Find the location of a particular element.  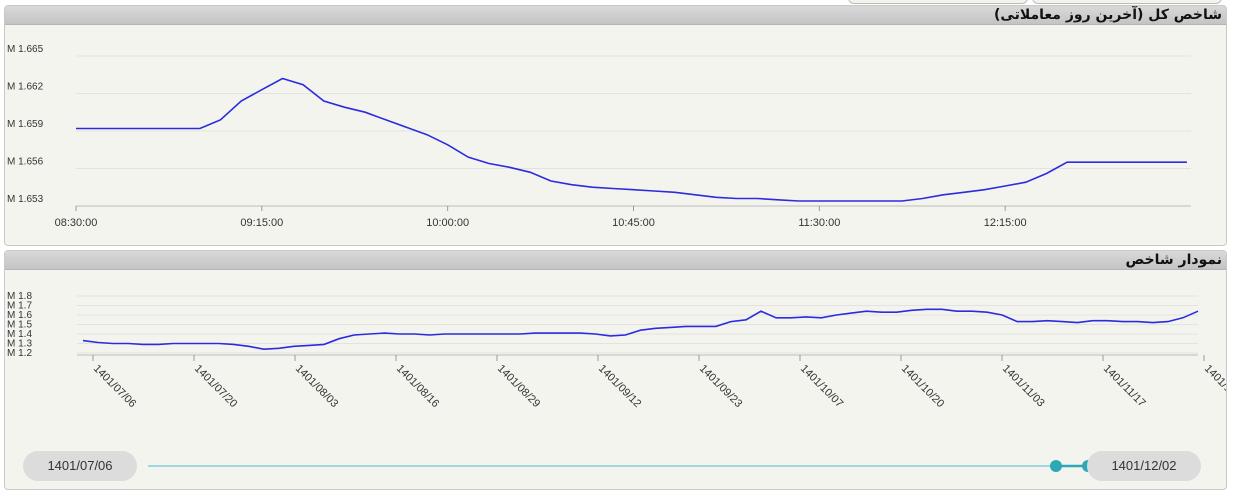

x-tick-label: 1401/08/29 is located at coordinates (518, 386).